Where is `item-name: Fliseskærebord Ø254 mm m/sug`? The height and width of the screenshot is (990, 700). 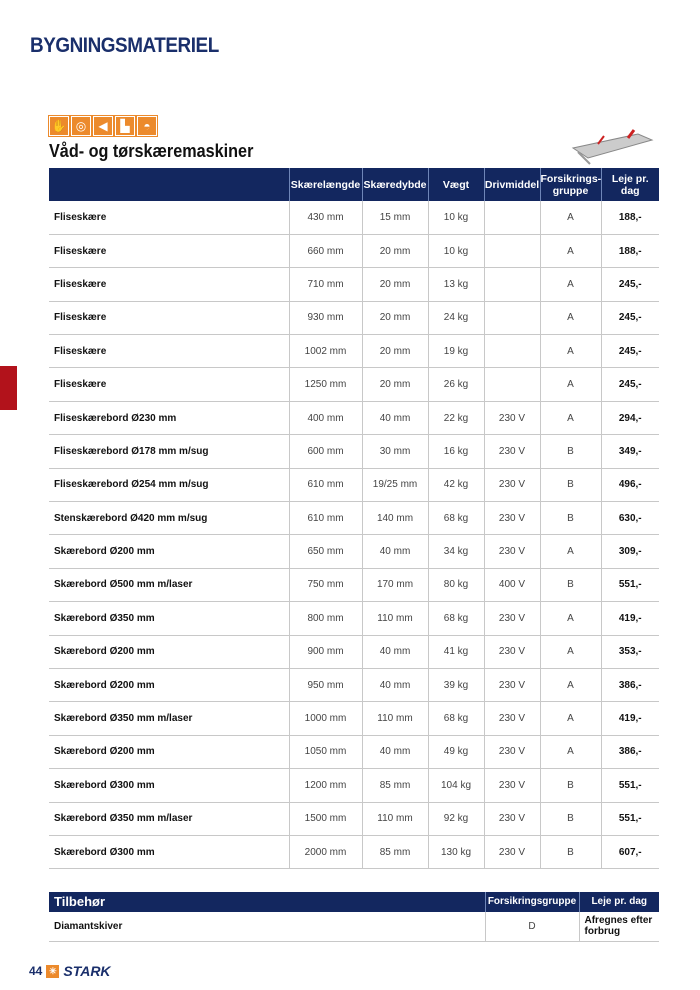
item-name: Fliseskærebord Ø254 mm m/sug is located at coordinates (169, 485).